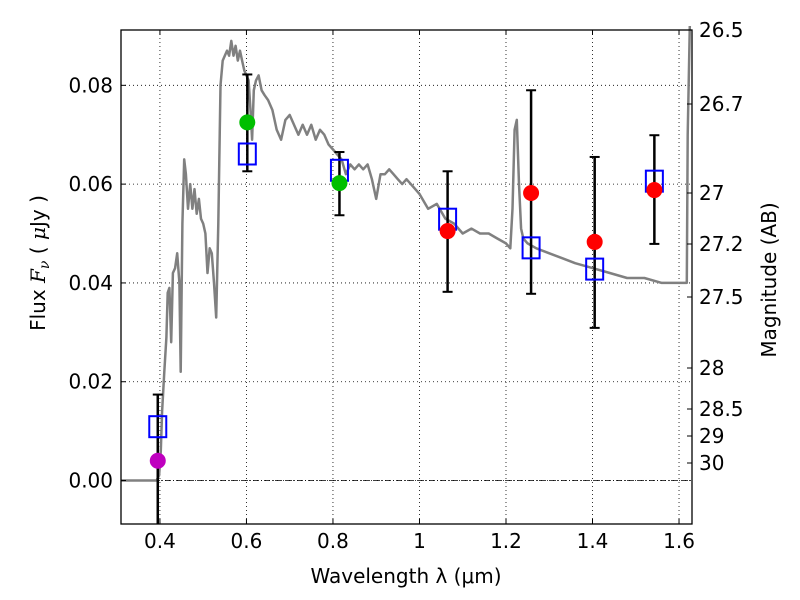 Image resolution: width=800 pixels, height=600 pixels. I want to click on x-tick-label: 1, so click(419, 541).